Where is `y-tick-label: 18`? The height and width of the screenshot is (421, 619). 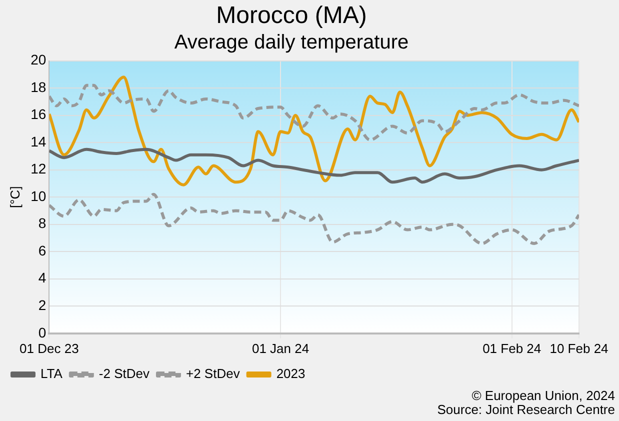
y-tick-label: 18 is located at coordinates (38, 86).